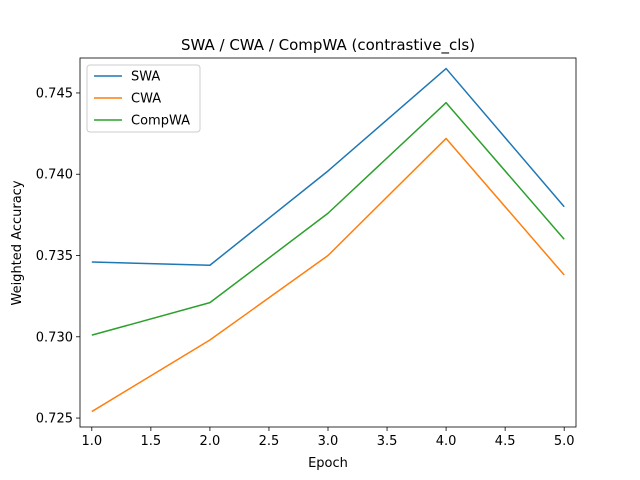  Describe the element at coordinates (17, 242) in the screenshot. I see `y-axis-label: Weighted Accuracy` at that location.